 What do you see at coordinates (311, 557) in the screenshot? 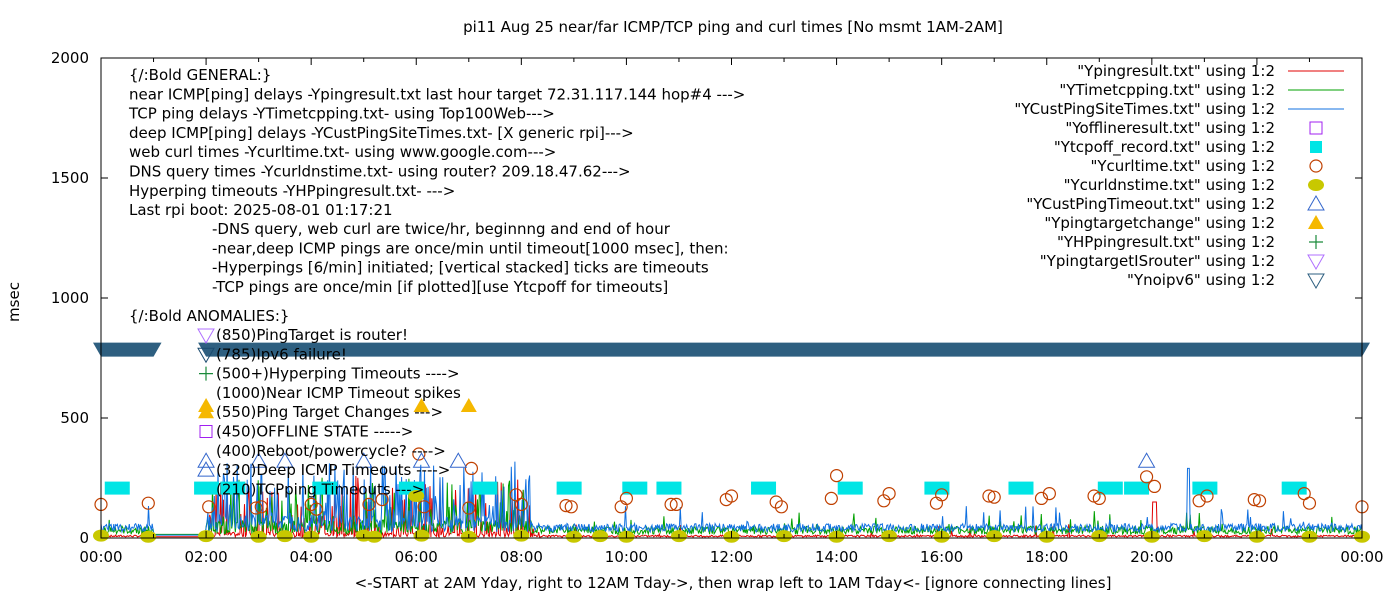
I see `x-tick-label: 04:00` at bounding box center [311, 557].